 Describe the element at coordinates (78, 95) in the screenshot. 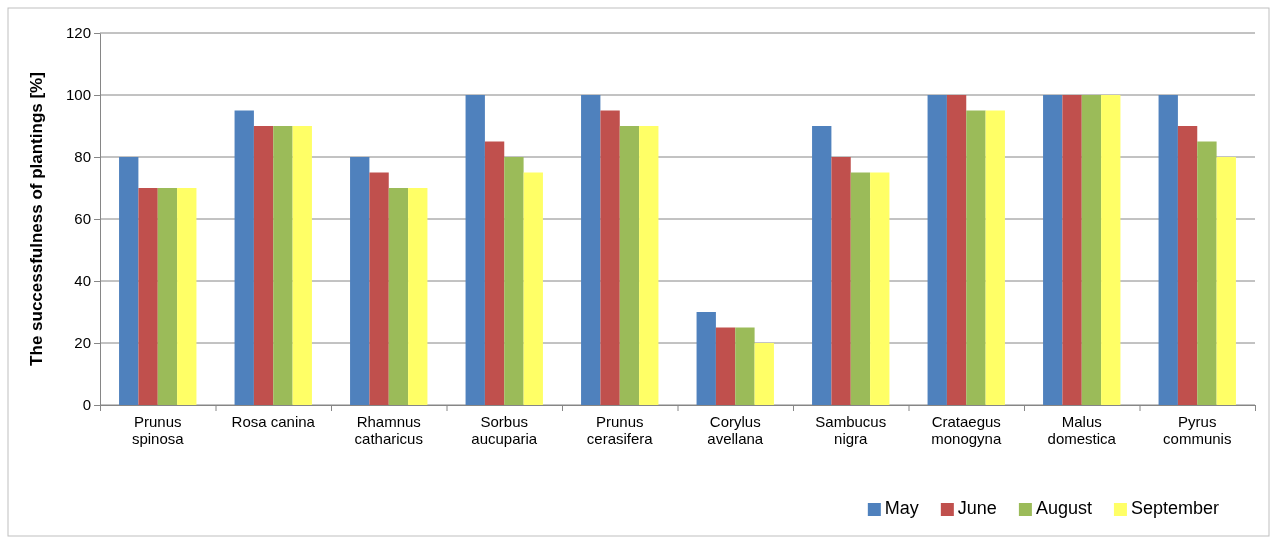

I see `y-tick-label: 100` at that location.